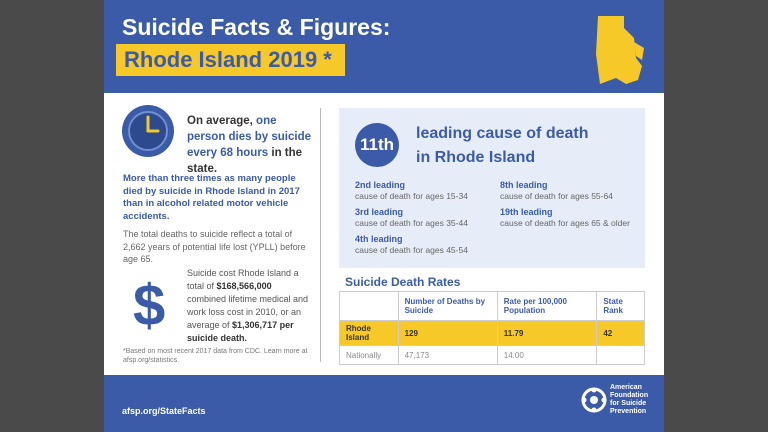 The width and height of the screenshot is (768, 432). Describe the element at coordinates (256, 27) in the screenshot. I see `title: Suicide Facts & Figures:` at that location.